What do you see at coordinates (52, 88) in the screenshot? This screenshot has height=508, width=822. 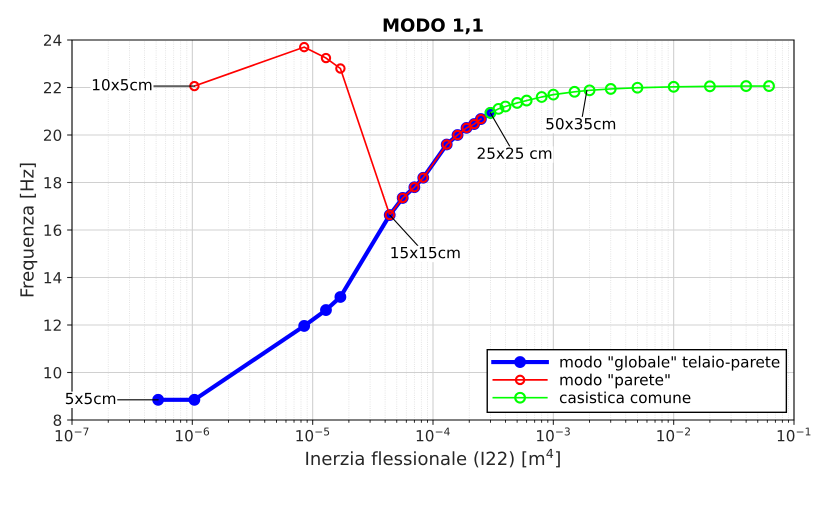 I see `y-tick-label: 22` at bounding box center [52, 88].